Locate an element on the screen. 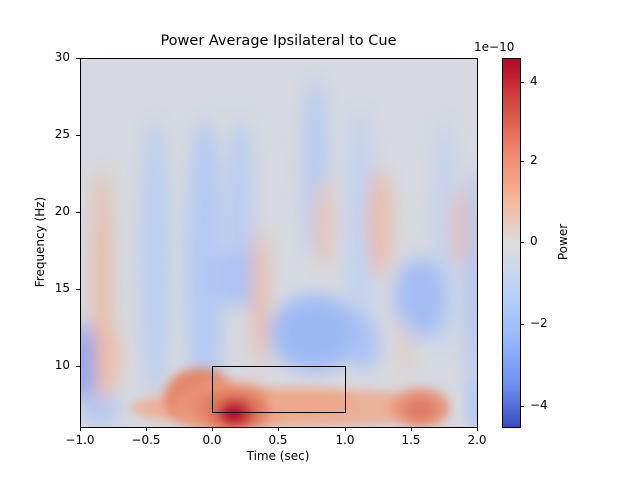 This screenshot has width=640, height=480. y-axis-label: Frequency (Hz) is located at coordinates (40, 242).